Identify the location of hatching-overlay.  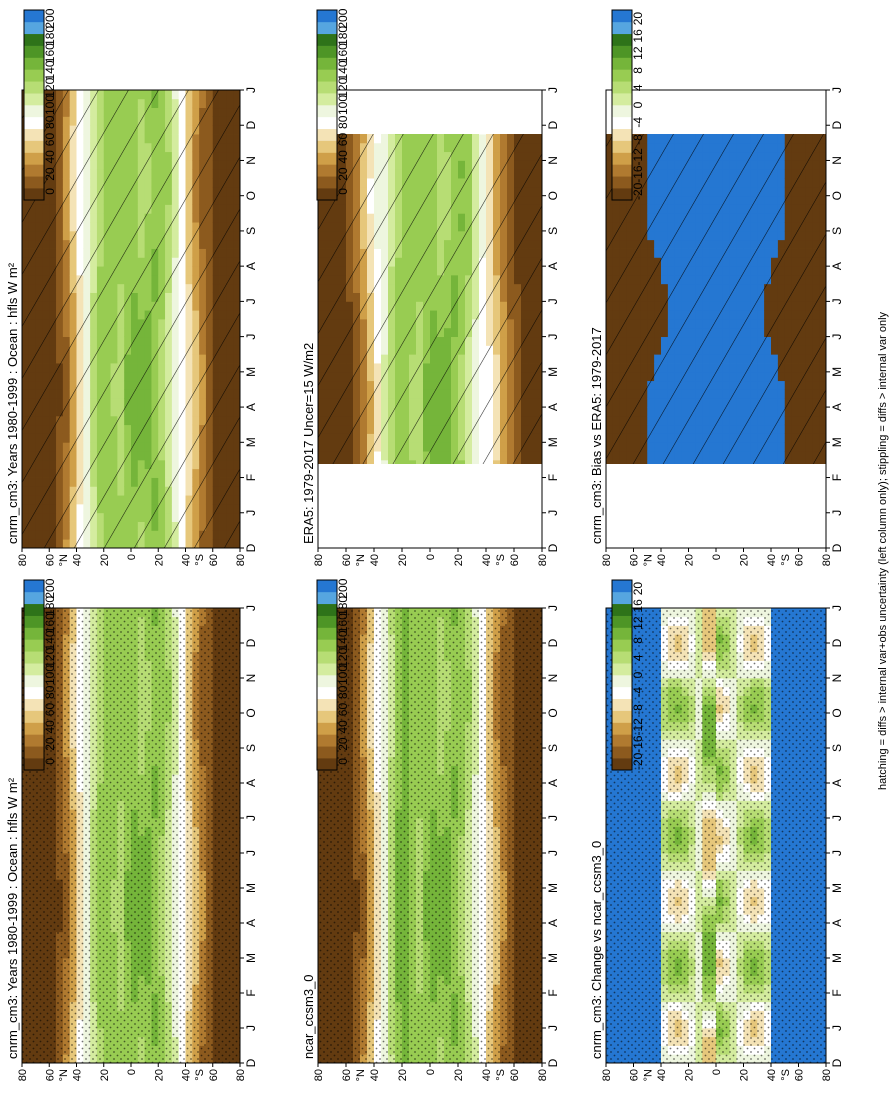
(131, 319).